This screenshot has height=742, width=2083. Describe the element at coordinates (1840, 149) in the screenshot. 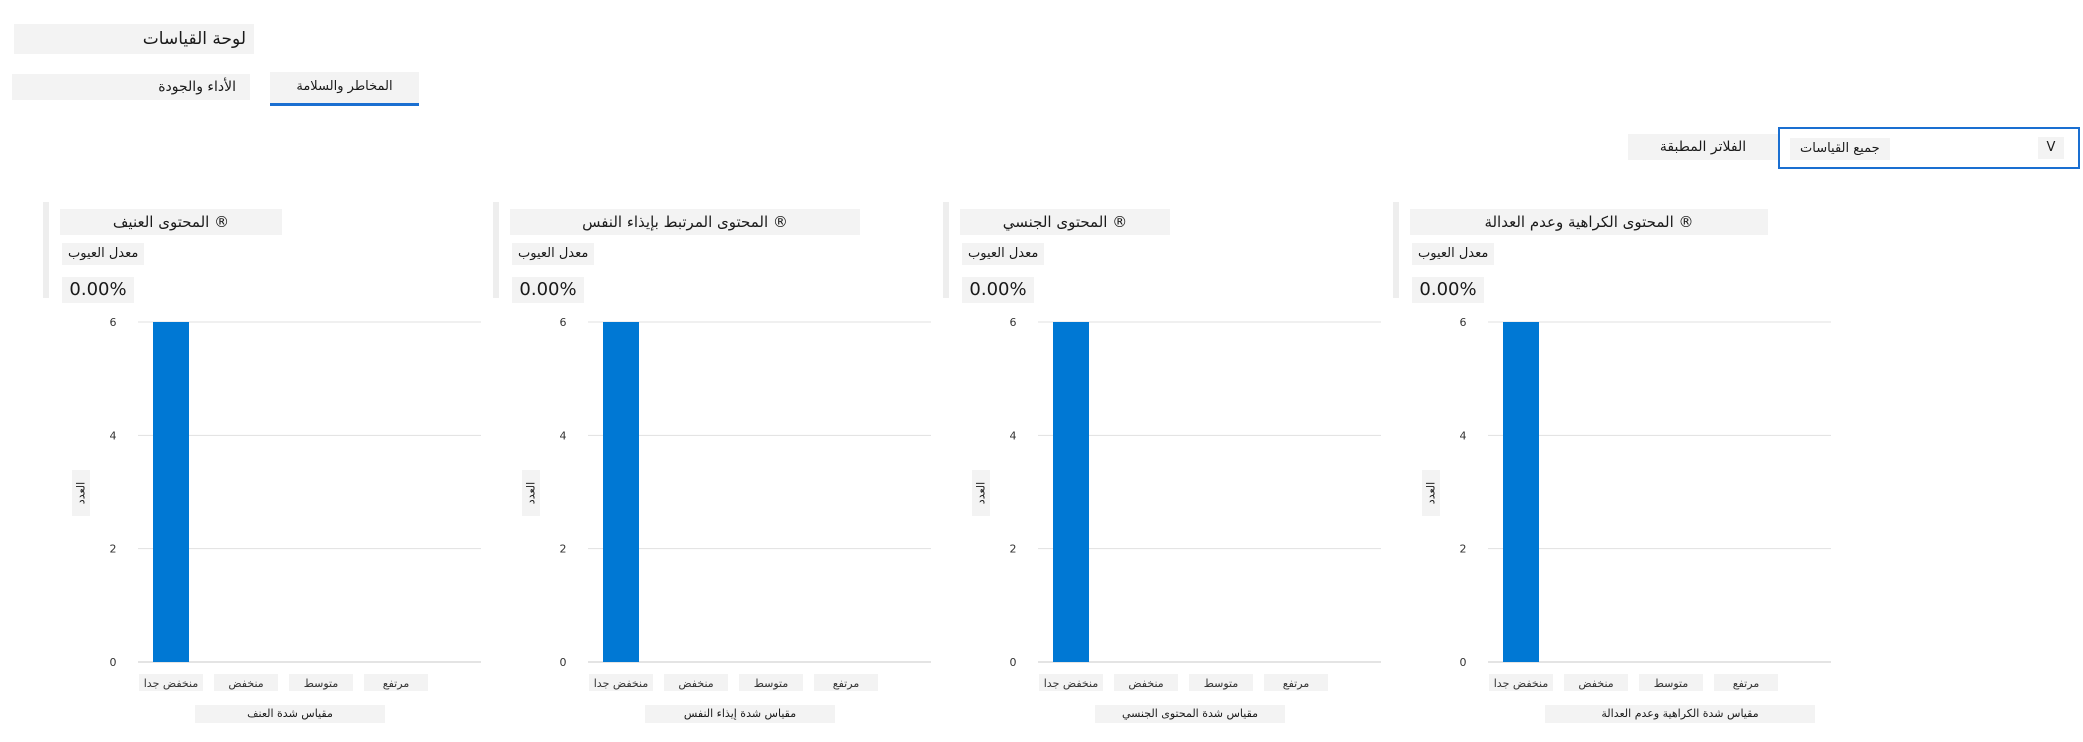

I see `dropdown-selected-value: جميع القياسات` at that location.